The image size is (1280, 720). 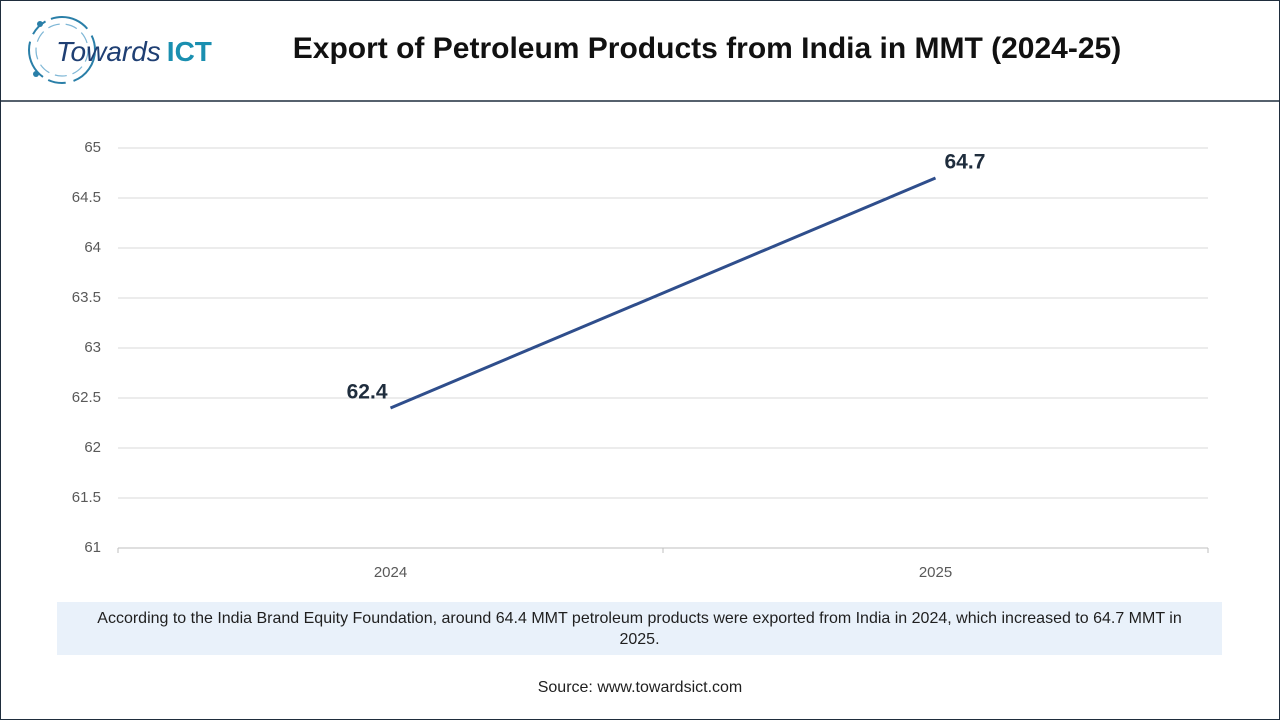 I want to click on y-tick-label: 63, so click(x=92, y=347).